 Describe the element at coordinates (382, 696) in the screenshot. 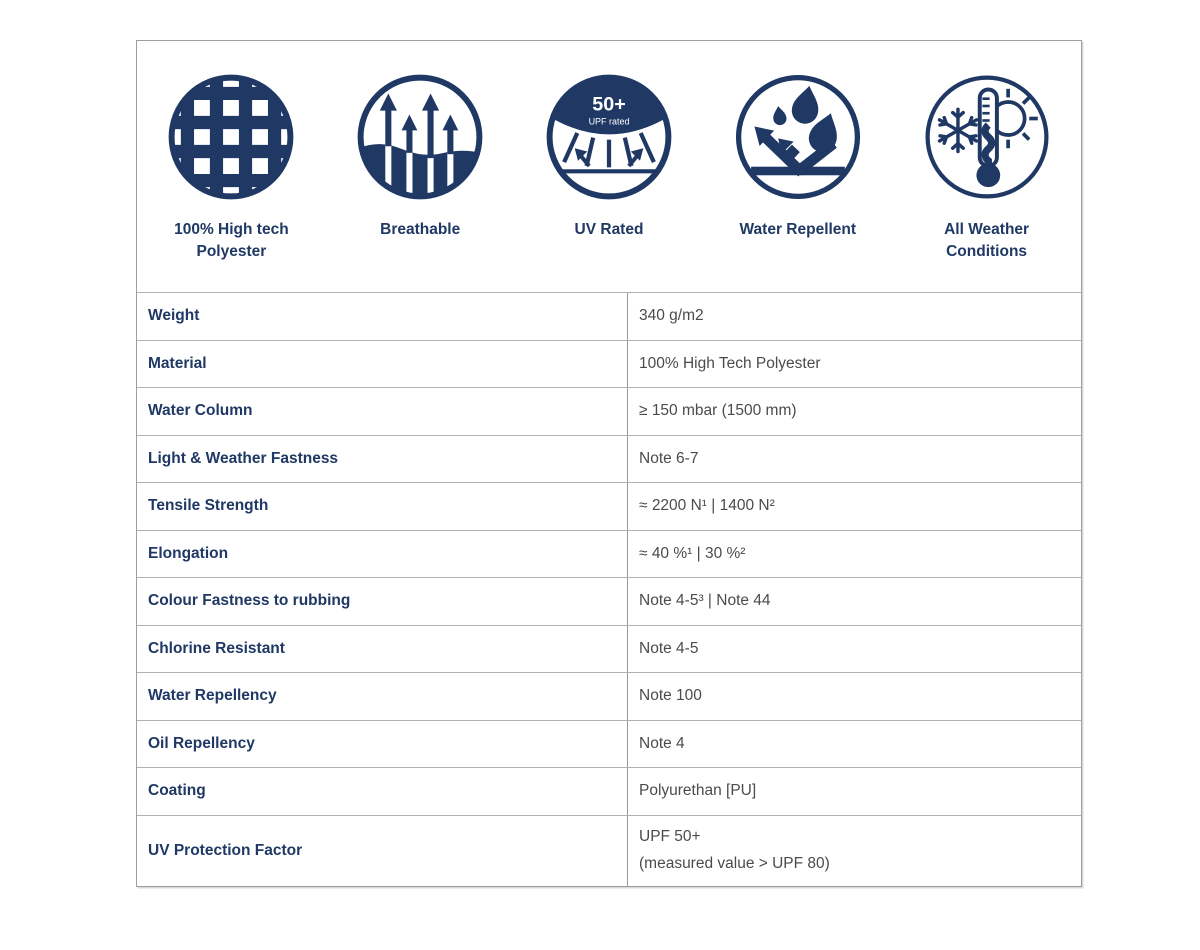

I see `spec-label: Water Repellency` at that location.